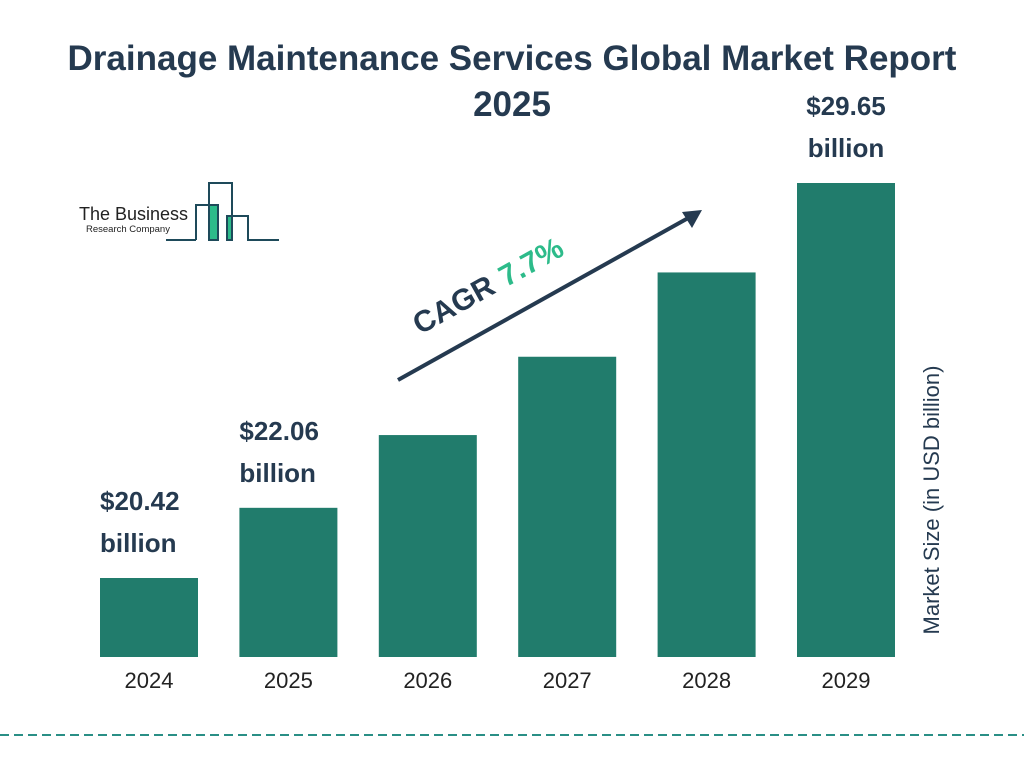 This screenshot has height=768, width=1024. Describe the element at coordinates (427, 680) in the screenshot. I see `x-tick-label: 2026` at that location.